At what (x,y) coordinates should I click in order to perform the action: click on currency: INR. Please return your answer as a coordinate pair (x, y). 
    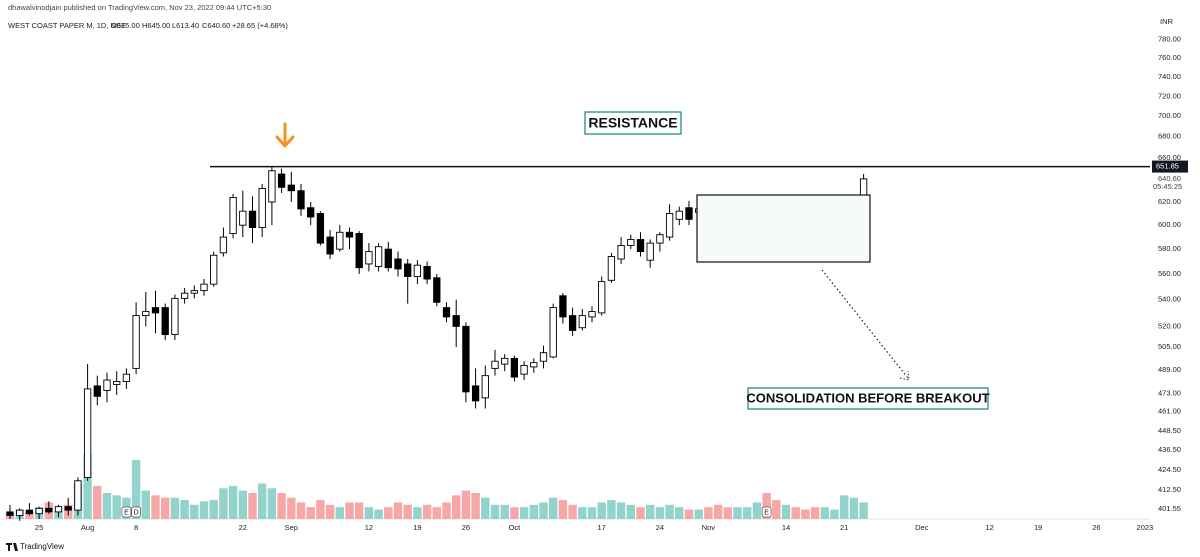
    Looking at the image, I should click on (1167, 21).